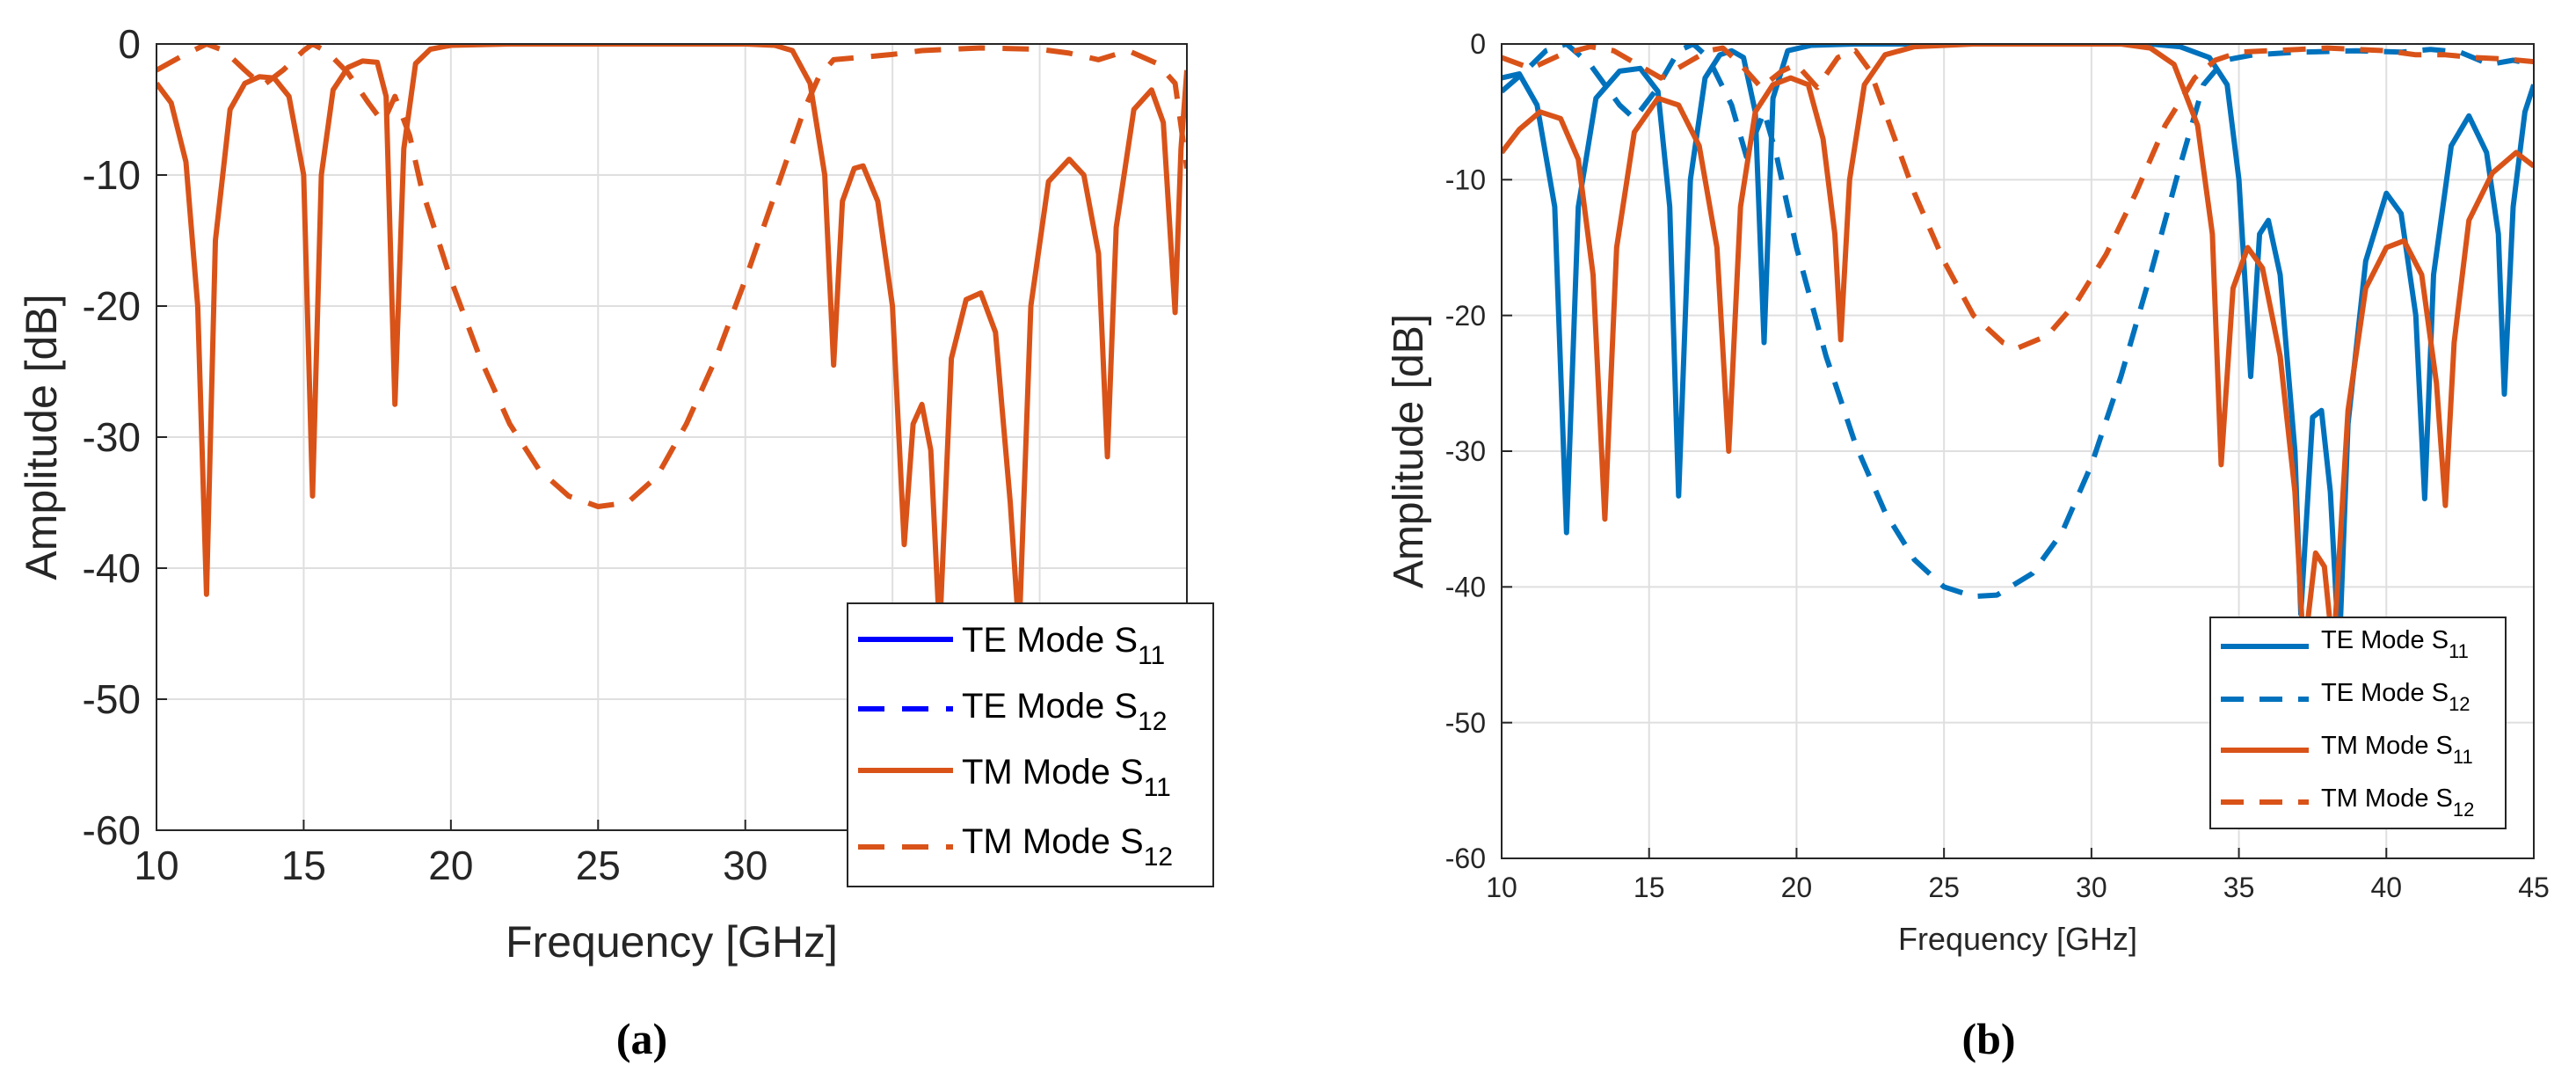  What do you see at coordinates (156, 865) in the screenshot?
I see `x-tick-label-a: 10` at bounding box center [156, 865].